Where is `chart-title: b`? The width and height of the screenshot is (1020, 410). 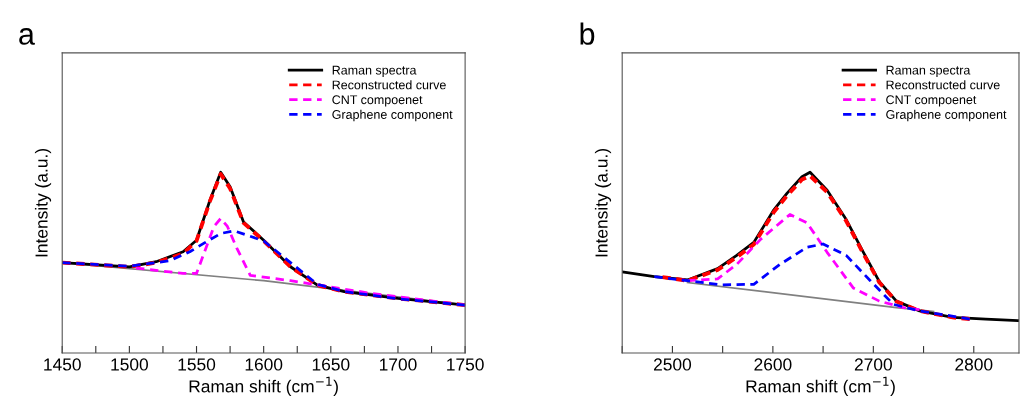 chart-title: b is located at coordinates (587, 33).